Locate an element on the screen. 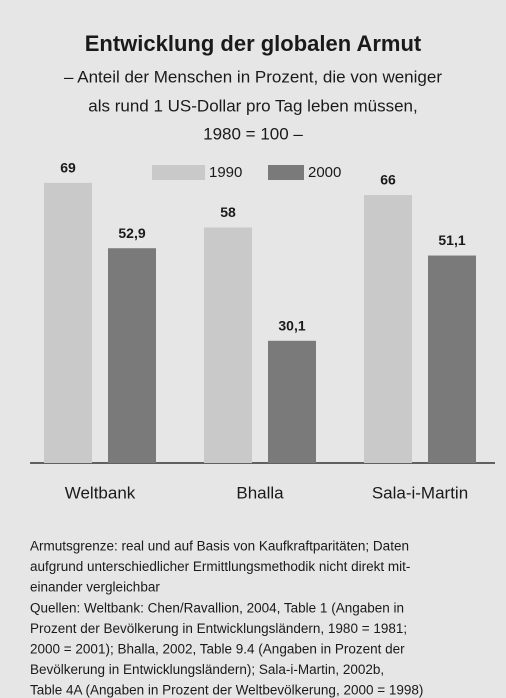  x-tick-label: Bhalla is located at coordinates (260, 492).